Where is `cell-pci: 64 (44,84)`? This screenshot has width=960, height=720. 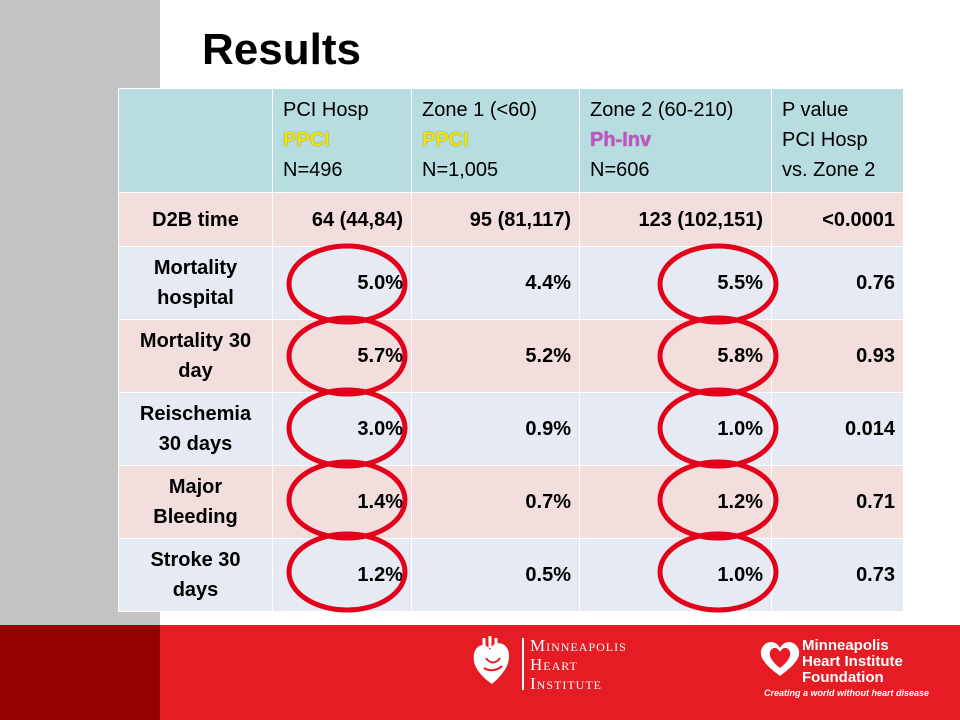 cell-pci: 64 (44,84) is located at coordinates (342, 219).